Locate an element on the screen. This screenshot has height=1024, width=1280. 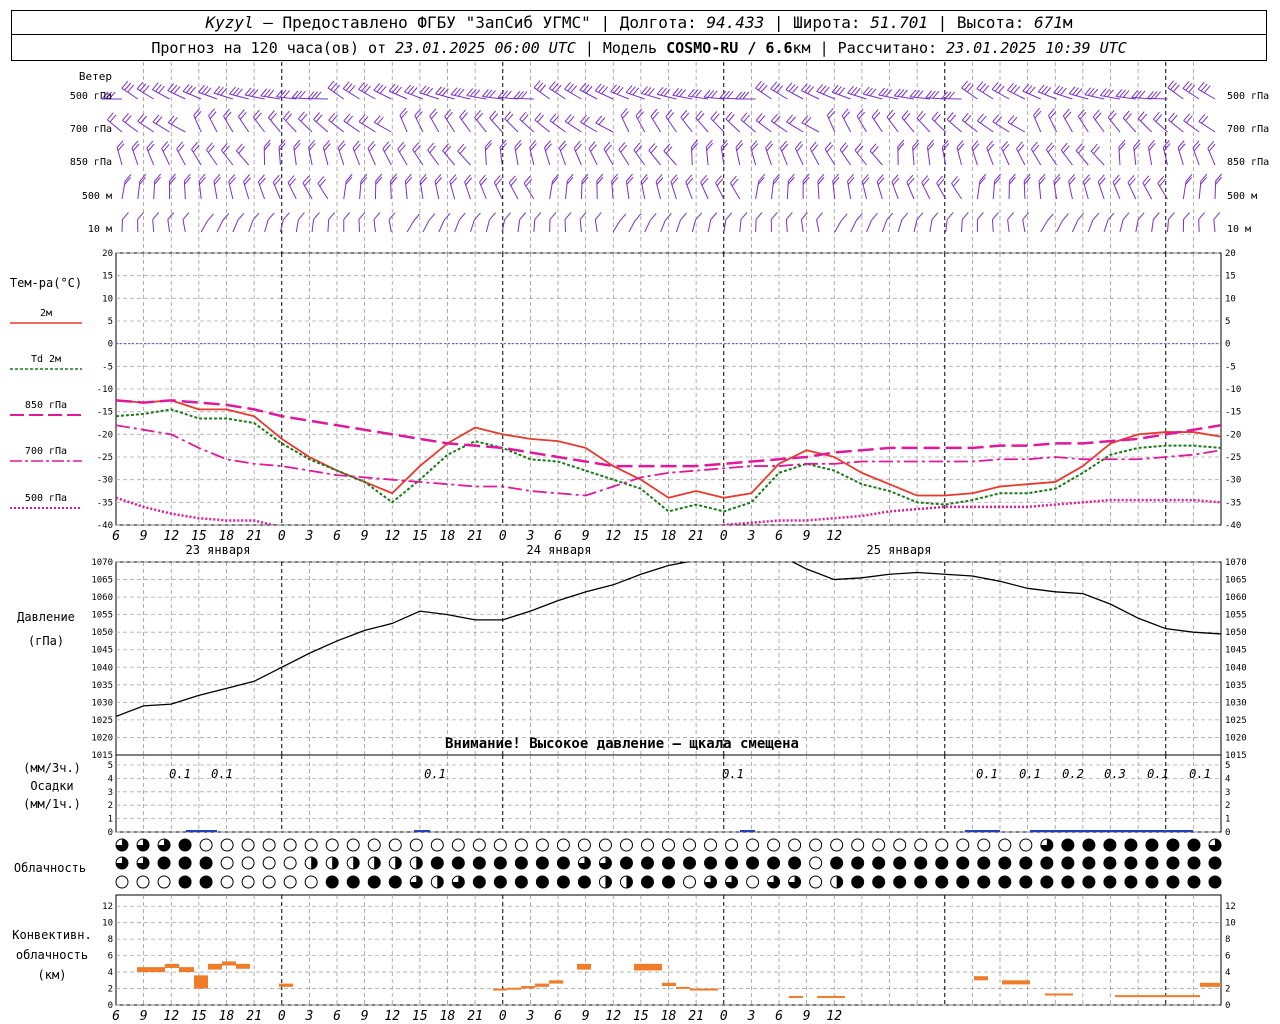
wind-level-500m: 500 м is located at coordinates (97, 196).